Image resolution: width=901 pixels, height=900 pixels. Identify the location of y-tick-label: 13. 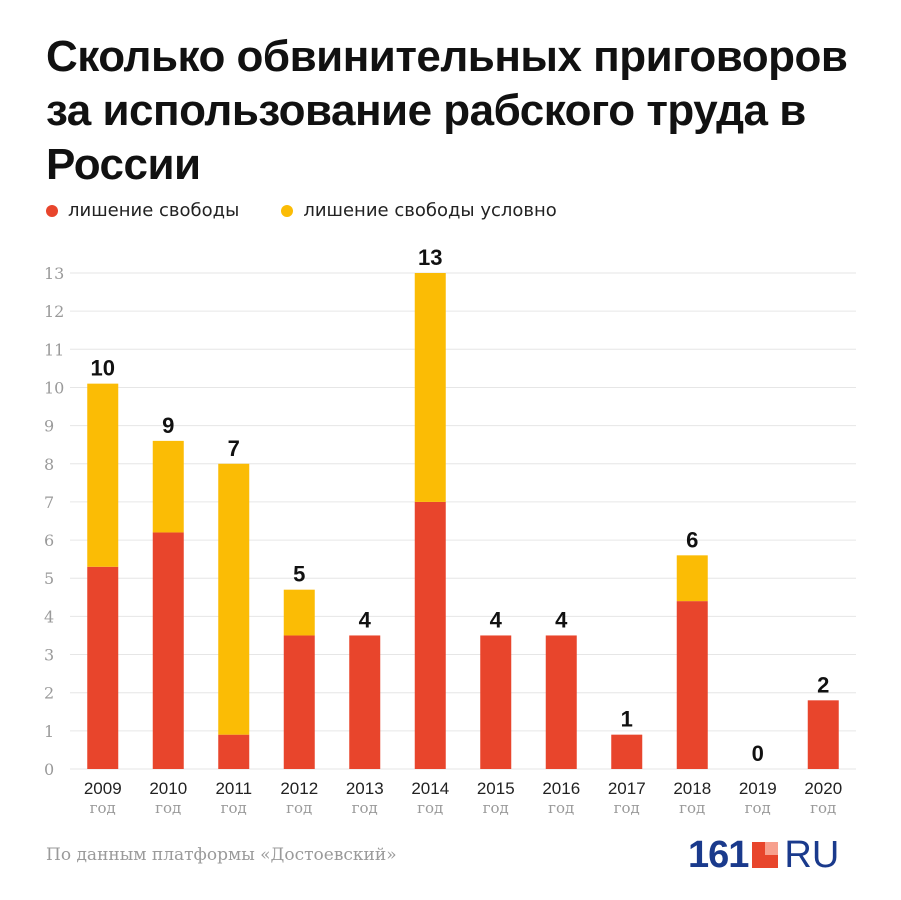
(54, 273).